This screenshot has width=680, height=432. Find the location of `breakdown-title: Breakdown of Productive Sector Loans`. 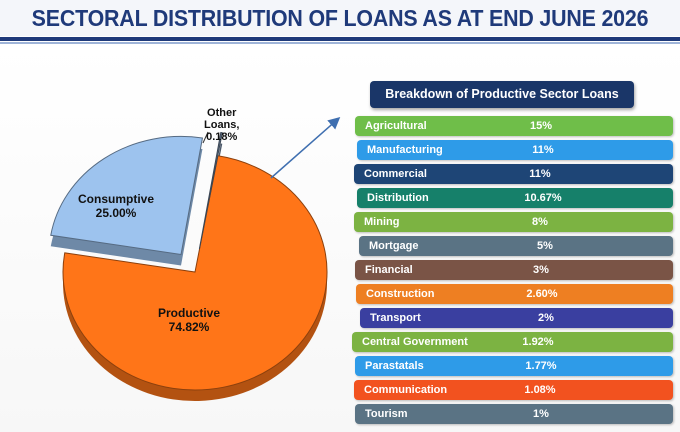

breakdown-title: Breakdown of Productive Sector Loans is located at coordinates (502, 94).